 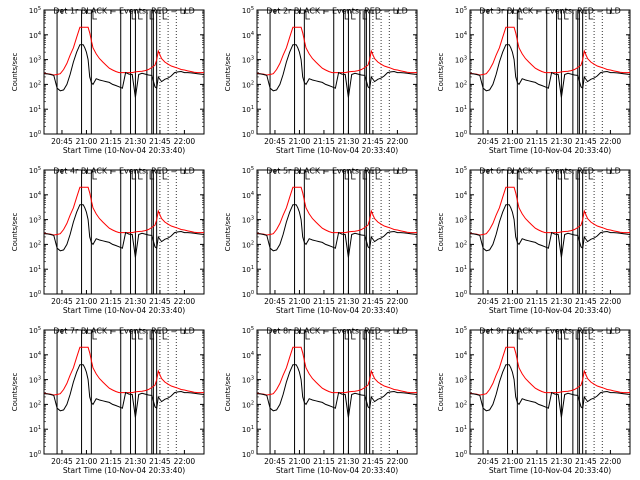 What do you see at coordinates (124, 171) in the screenshot?
I see `panel-title: Det 4r BLACK = Events, RED = LLD` at bounding box center [124, 171].